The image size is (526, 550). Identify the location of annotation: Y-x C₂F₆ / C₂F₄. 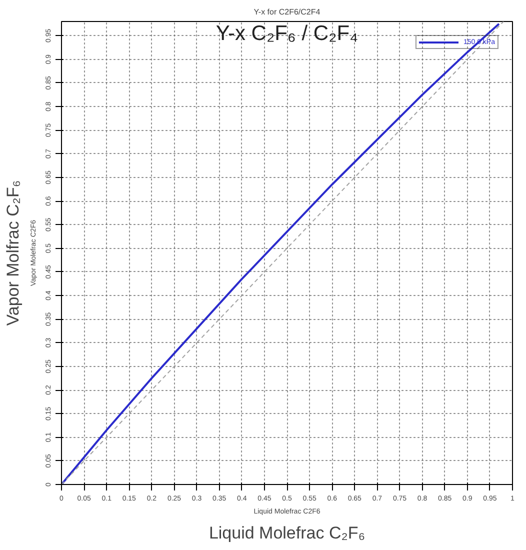
(287, 34).